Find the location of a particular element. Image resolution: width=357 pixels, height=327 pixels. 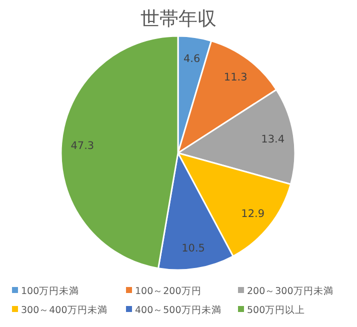

legend-item: 100～200万円 is located at coordinates (164, 291).